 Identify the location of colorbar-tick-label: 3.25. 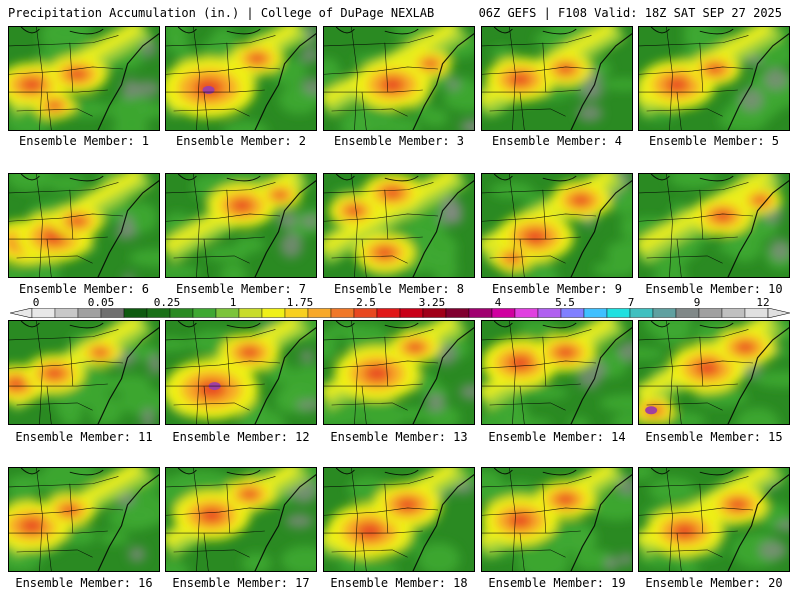
(432, 302).